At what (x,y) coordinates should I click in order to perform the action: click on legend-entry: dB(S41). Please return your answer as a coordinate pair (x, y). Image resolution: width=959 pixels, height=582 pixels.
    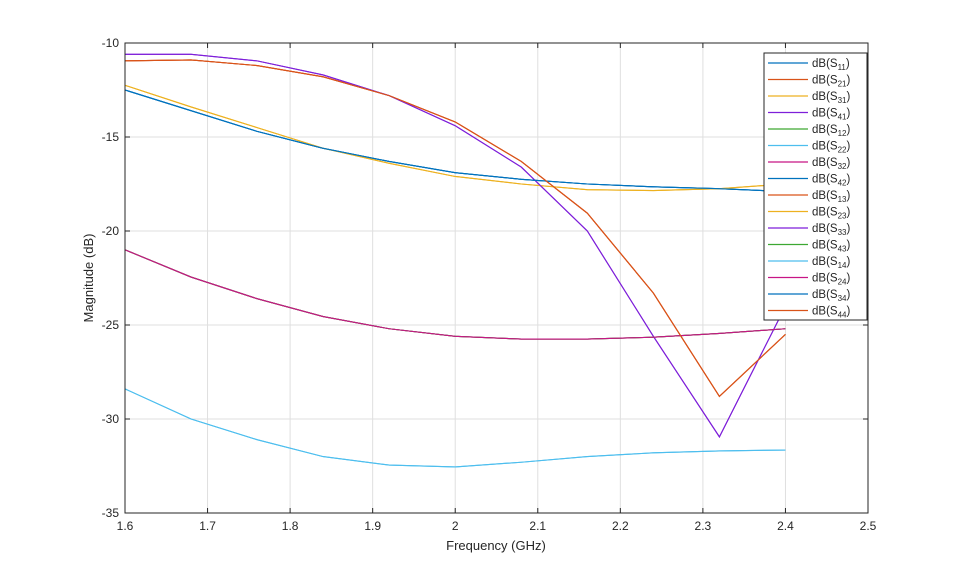
    Looking at the image, I should click on (831, 115).